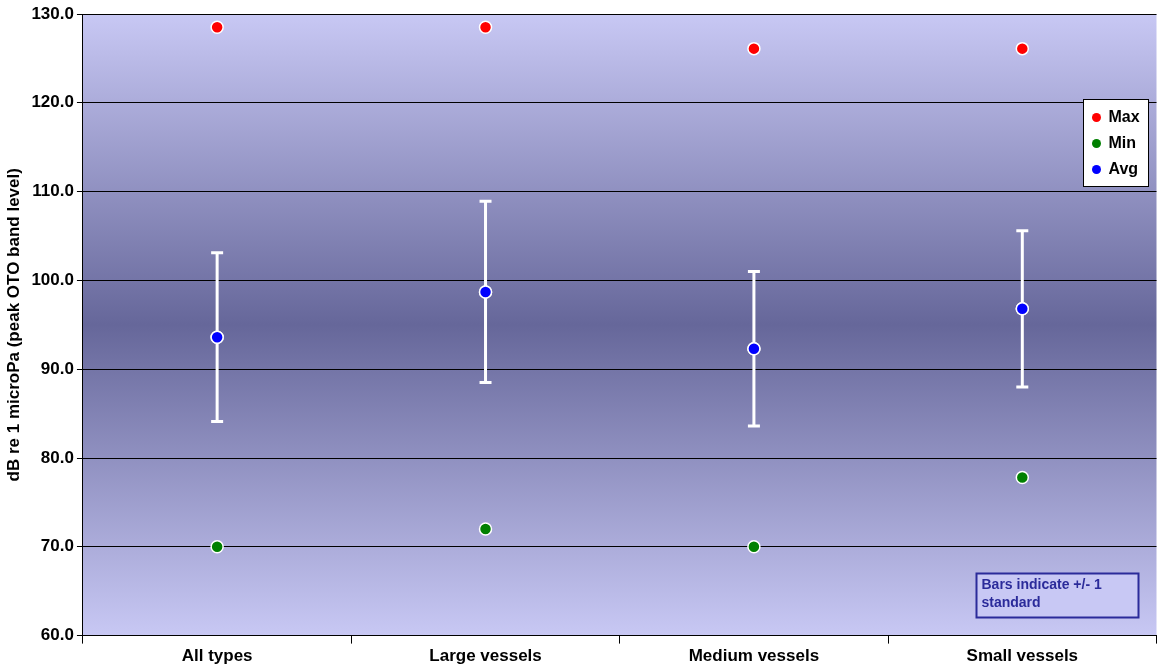  Describe the element at coordinates (57, 635) in the screenshot. I see `y-tick-label: 60.0` at that location.